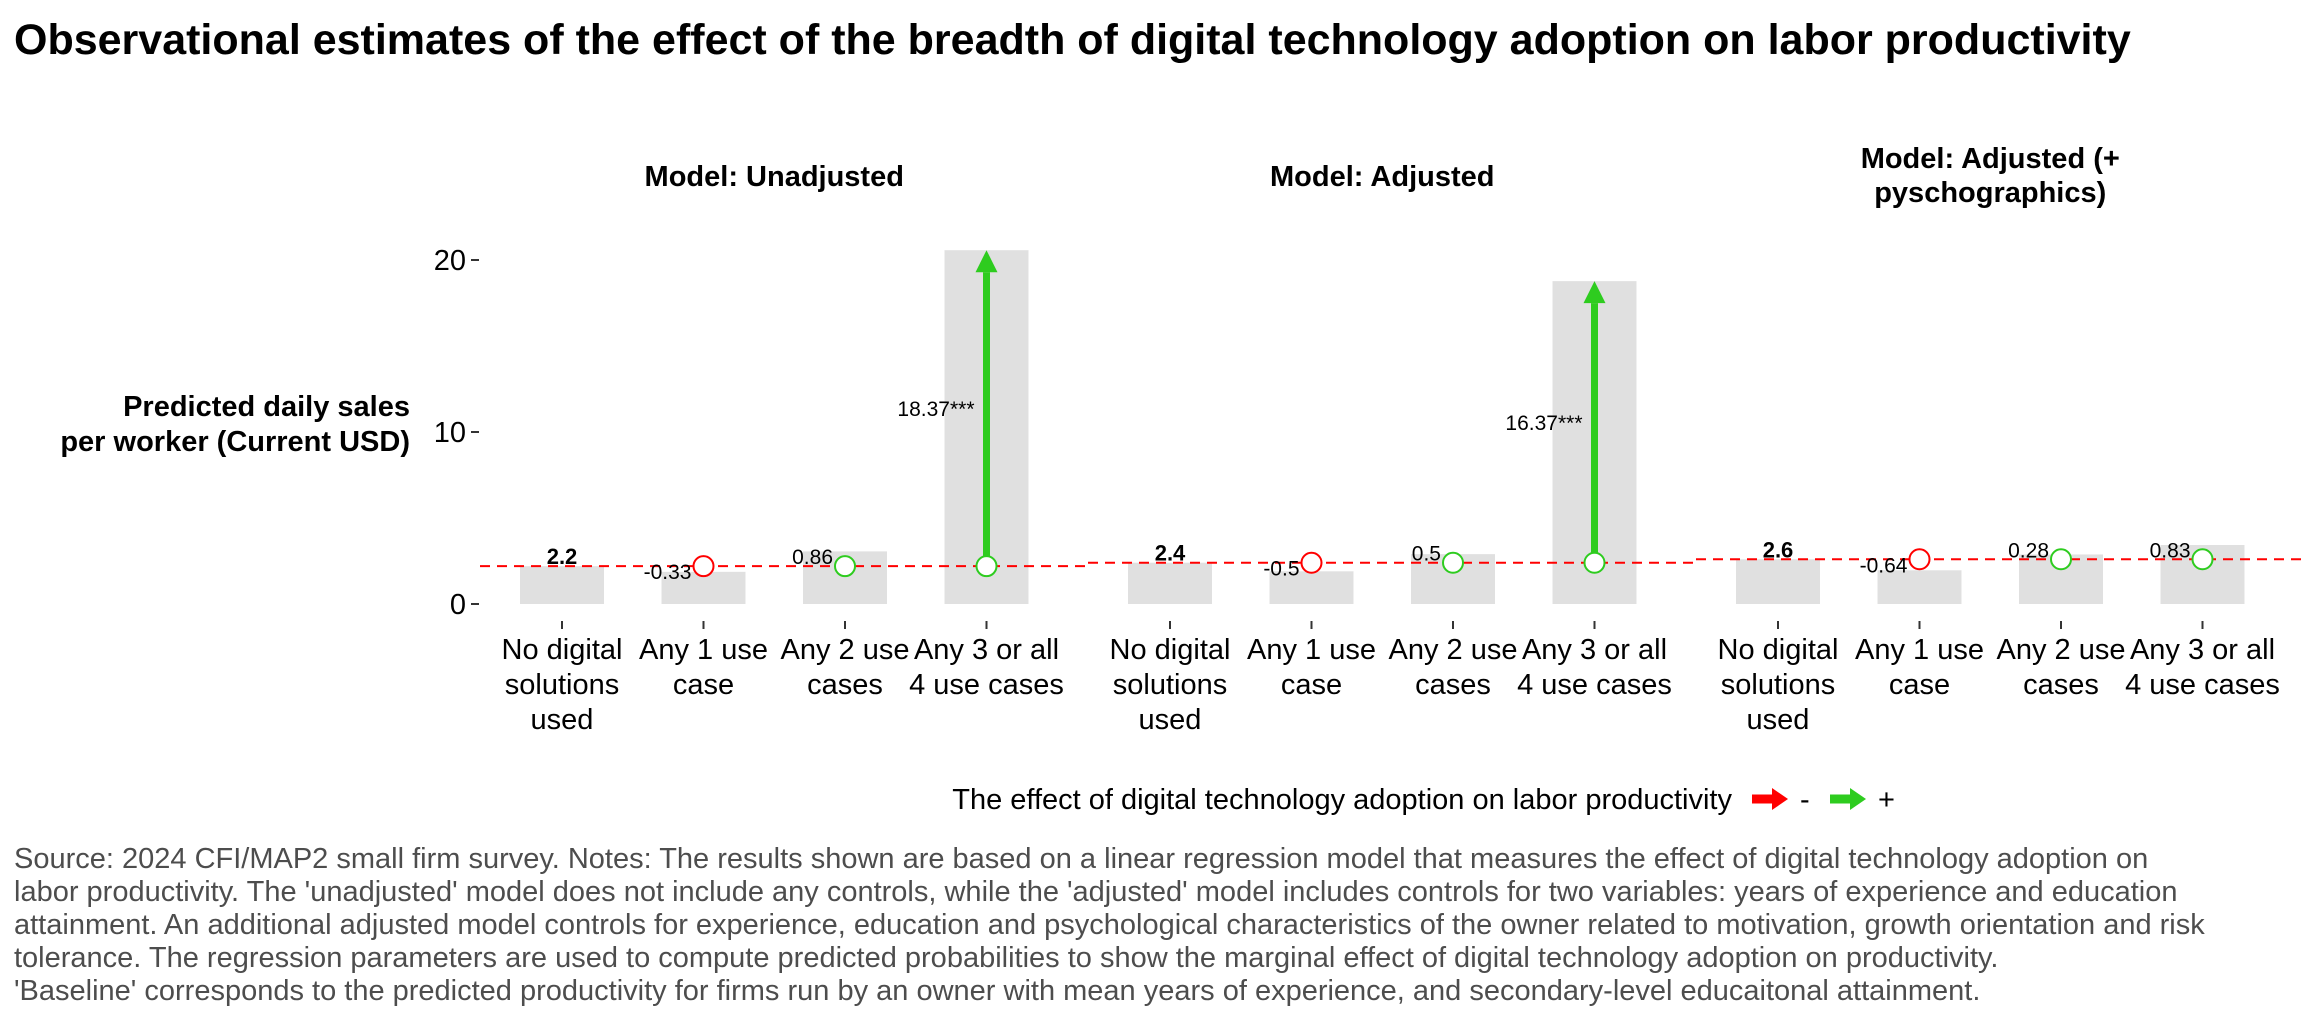 Image resolution: width=2304 pixels, height=1036 pixels. What do you see at coordinates (1805, 800) in the screenshot?
I see `legend-item-label: -` at bounding box center [1805, 800].